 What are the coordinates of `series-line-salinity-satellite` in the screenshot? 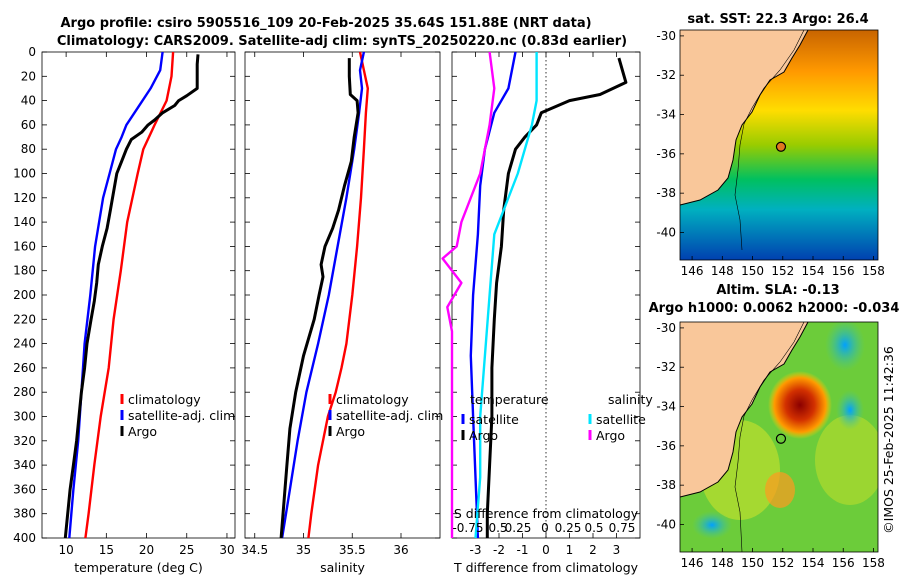 It's located at (506, 295).